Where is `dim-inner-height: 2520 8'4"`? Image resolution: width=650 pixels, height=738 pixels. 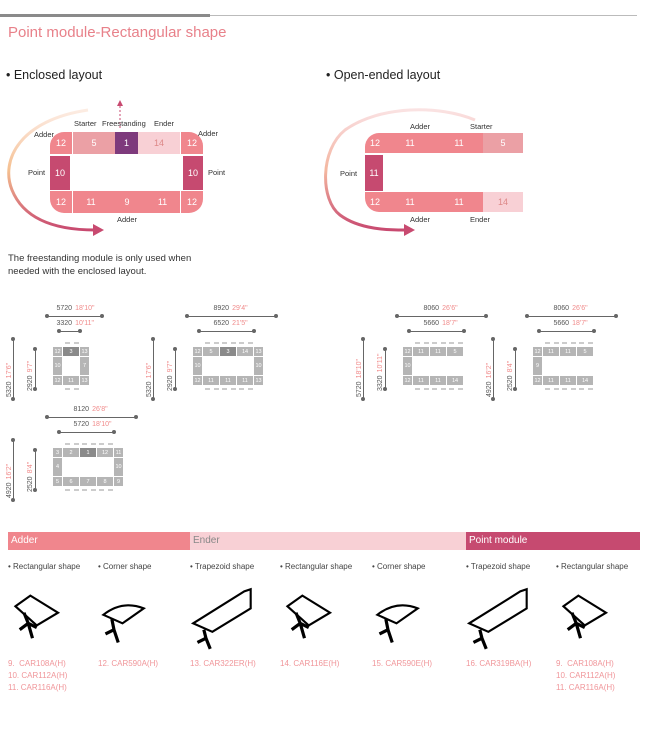
dim-inner-height: 2520 8'4" is located at coordinates (510, 376).